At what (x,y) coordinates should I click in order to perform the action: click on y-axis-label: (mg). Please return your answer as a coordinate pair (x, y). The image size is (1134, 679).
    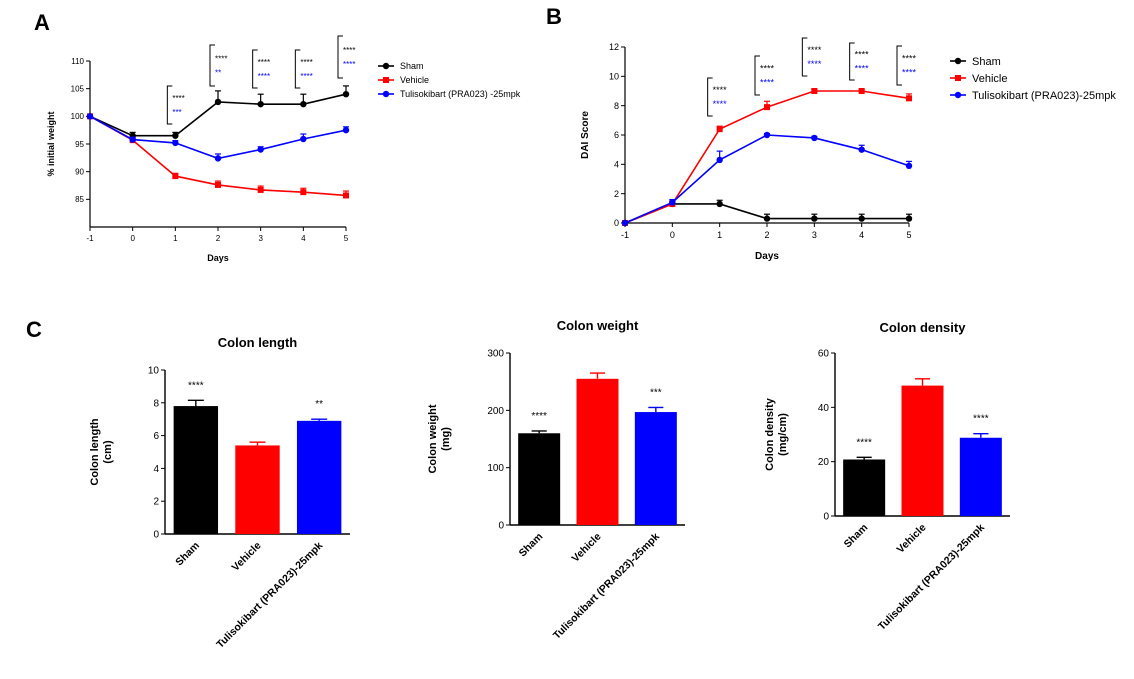
    Looking at the image, I should click on (446, 439).